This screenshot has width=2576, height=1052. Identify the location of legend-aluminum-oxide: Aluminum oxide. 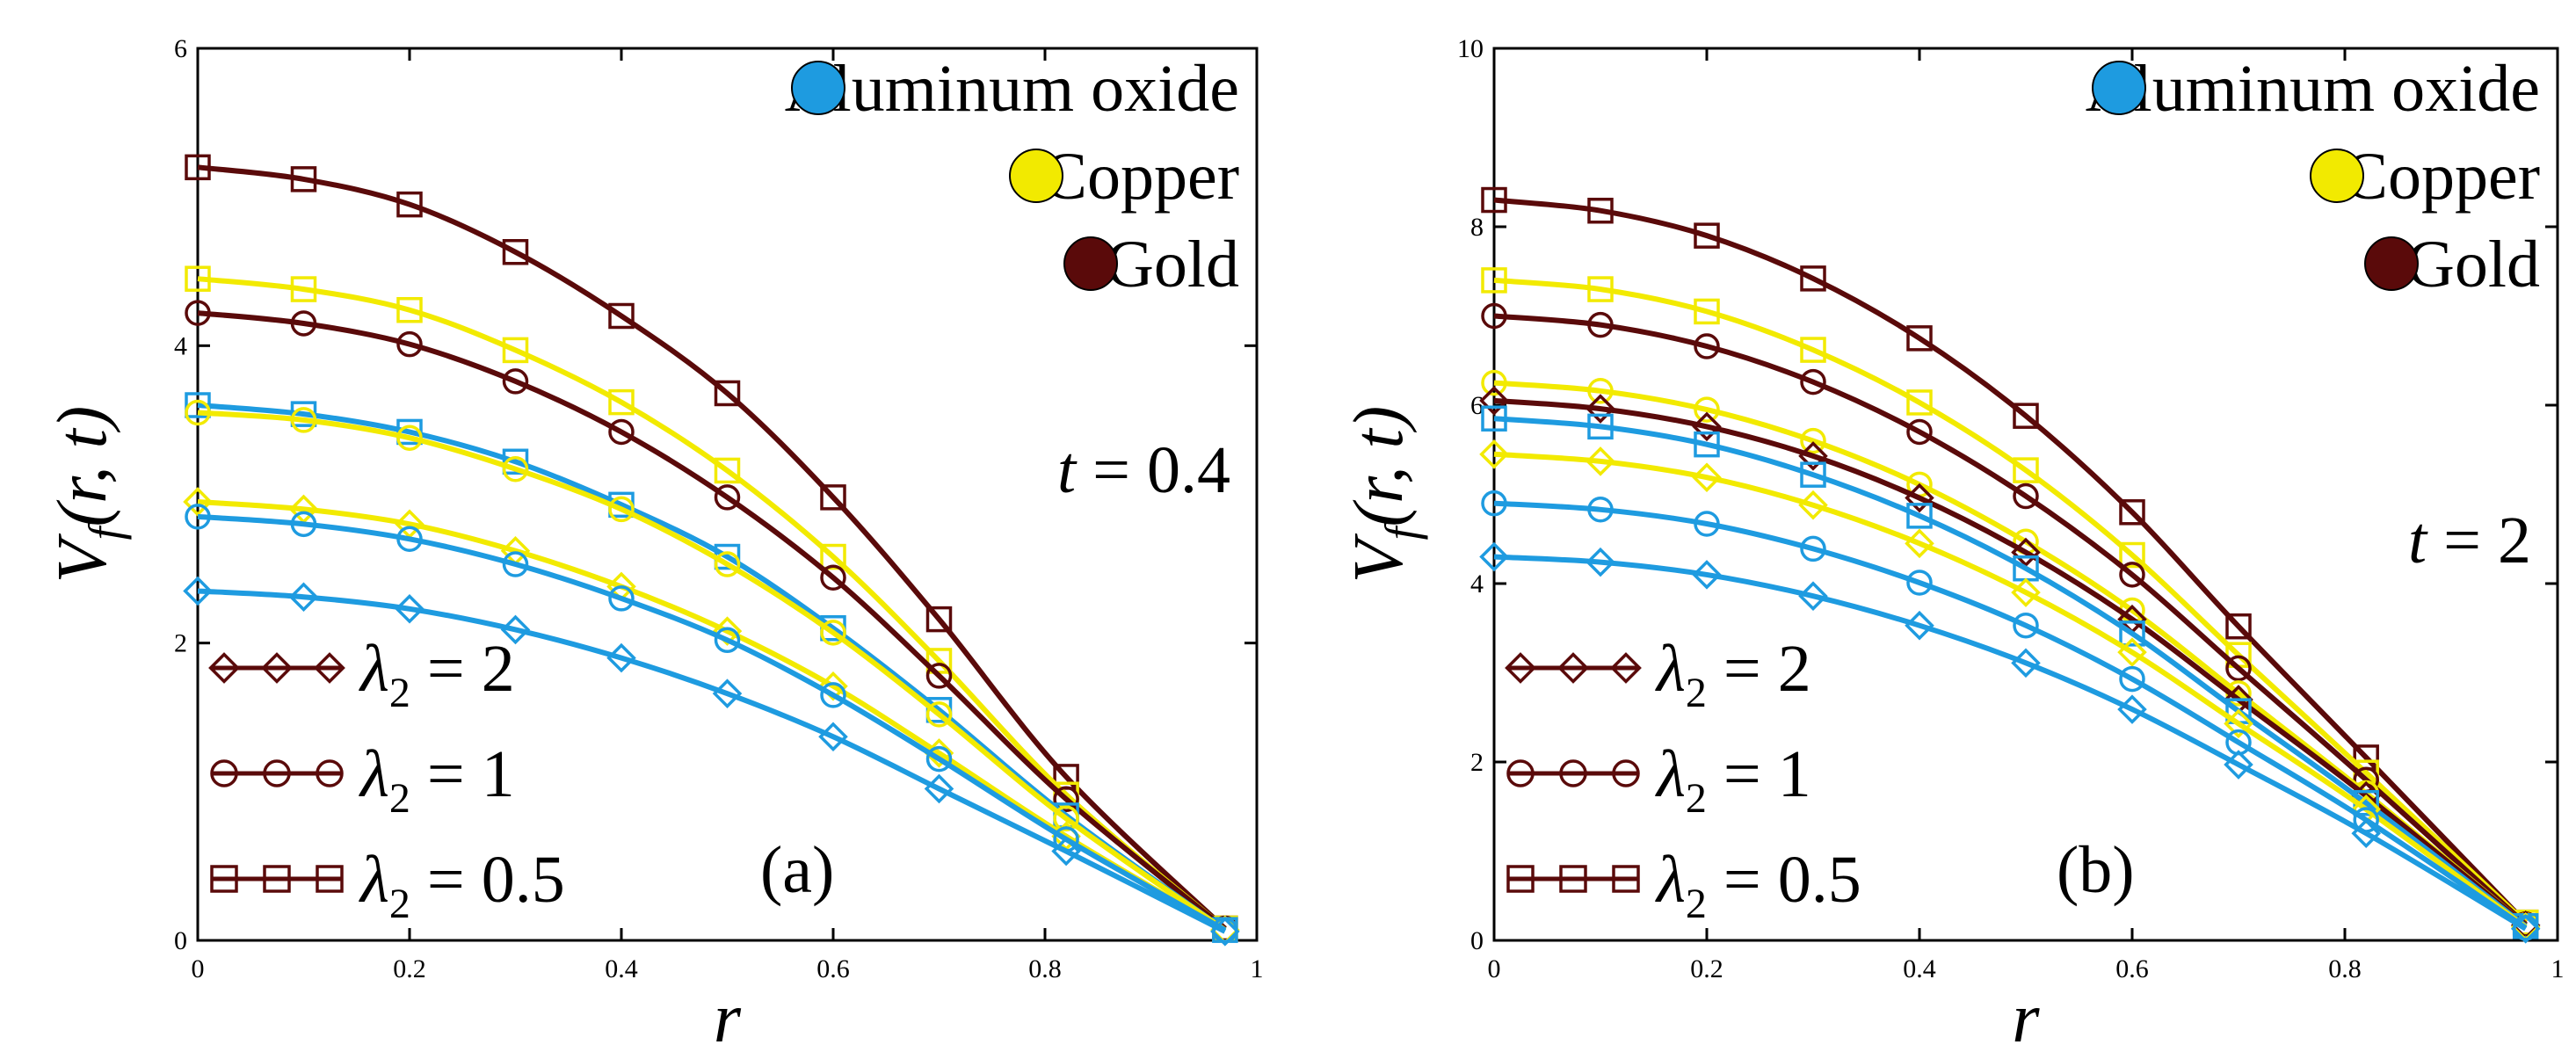
(2313, 89).